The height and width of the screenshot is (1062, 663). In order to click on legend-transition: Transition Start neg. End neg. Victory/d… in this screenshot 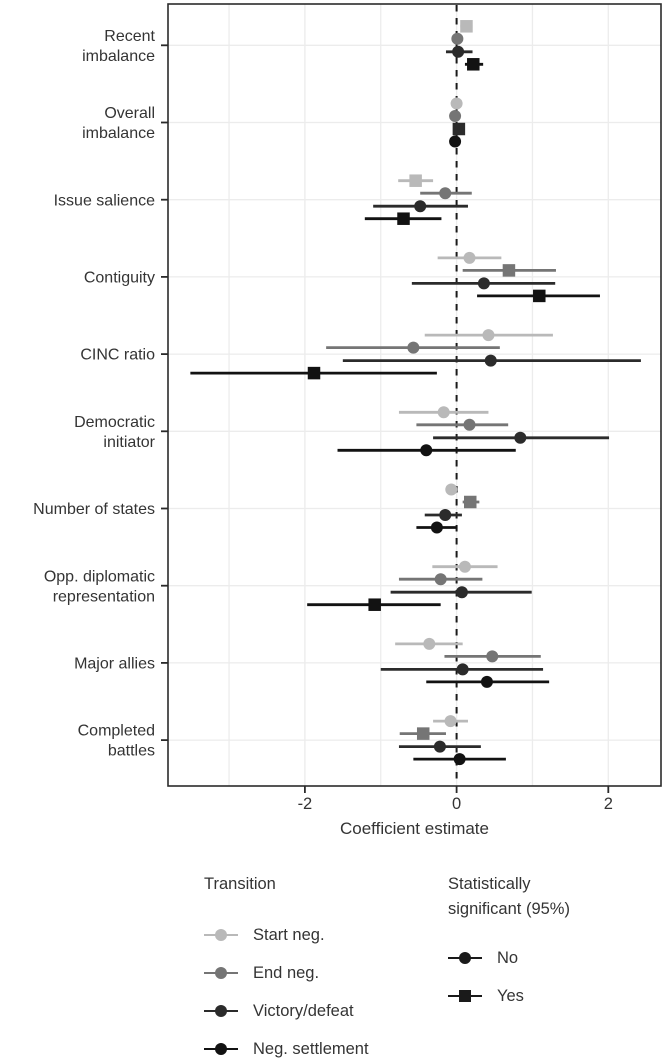, I will do `click(286, 967)`.